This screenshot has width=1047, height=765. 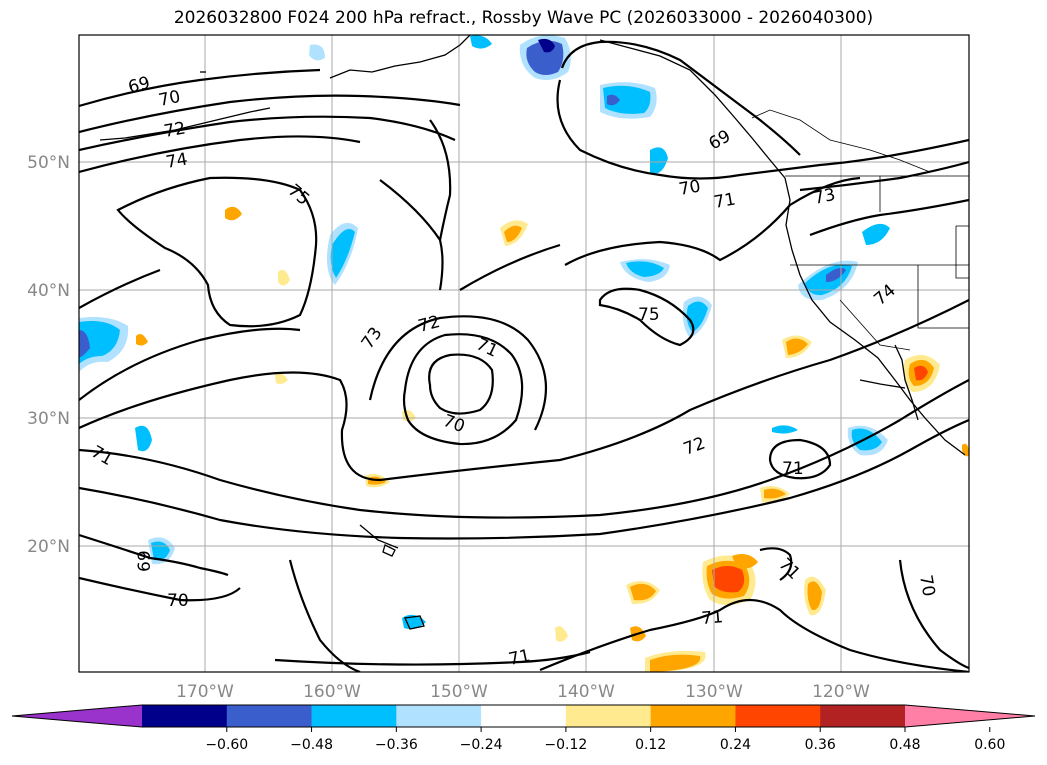 I want to click on boundaries, so click(x=860, y=230).